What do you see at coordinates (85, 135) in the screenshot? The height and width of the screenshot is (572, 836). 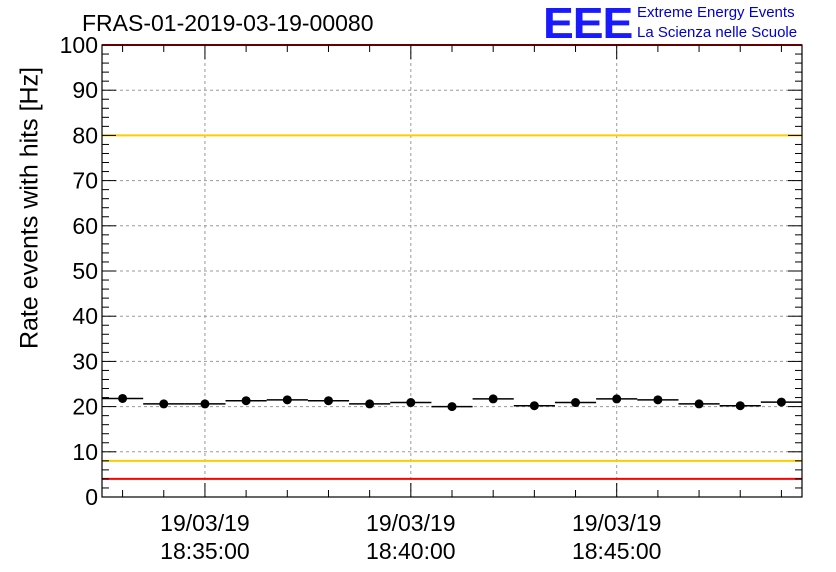 I see `y-tick-label: 80` at bounding box center [85, 135].